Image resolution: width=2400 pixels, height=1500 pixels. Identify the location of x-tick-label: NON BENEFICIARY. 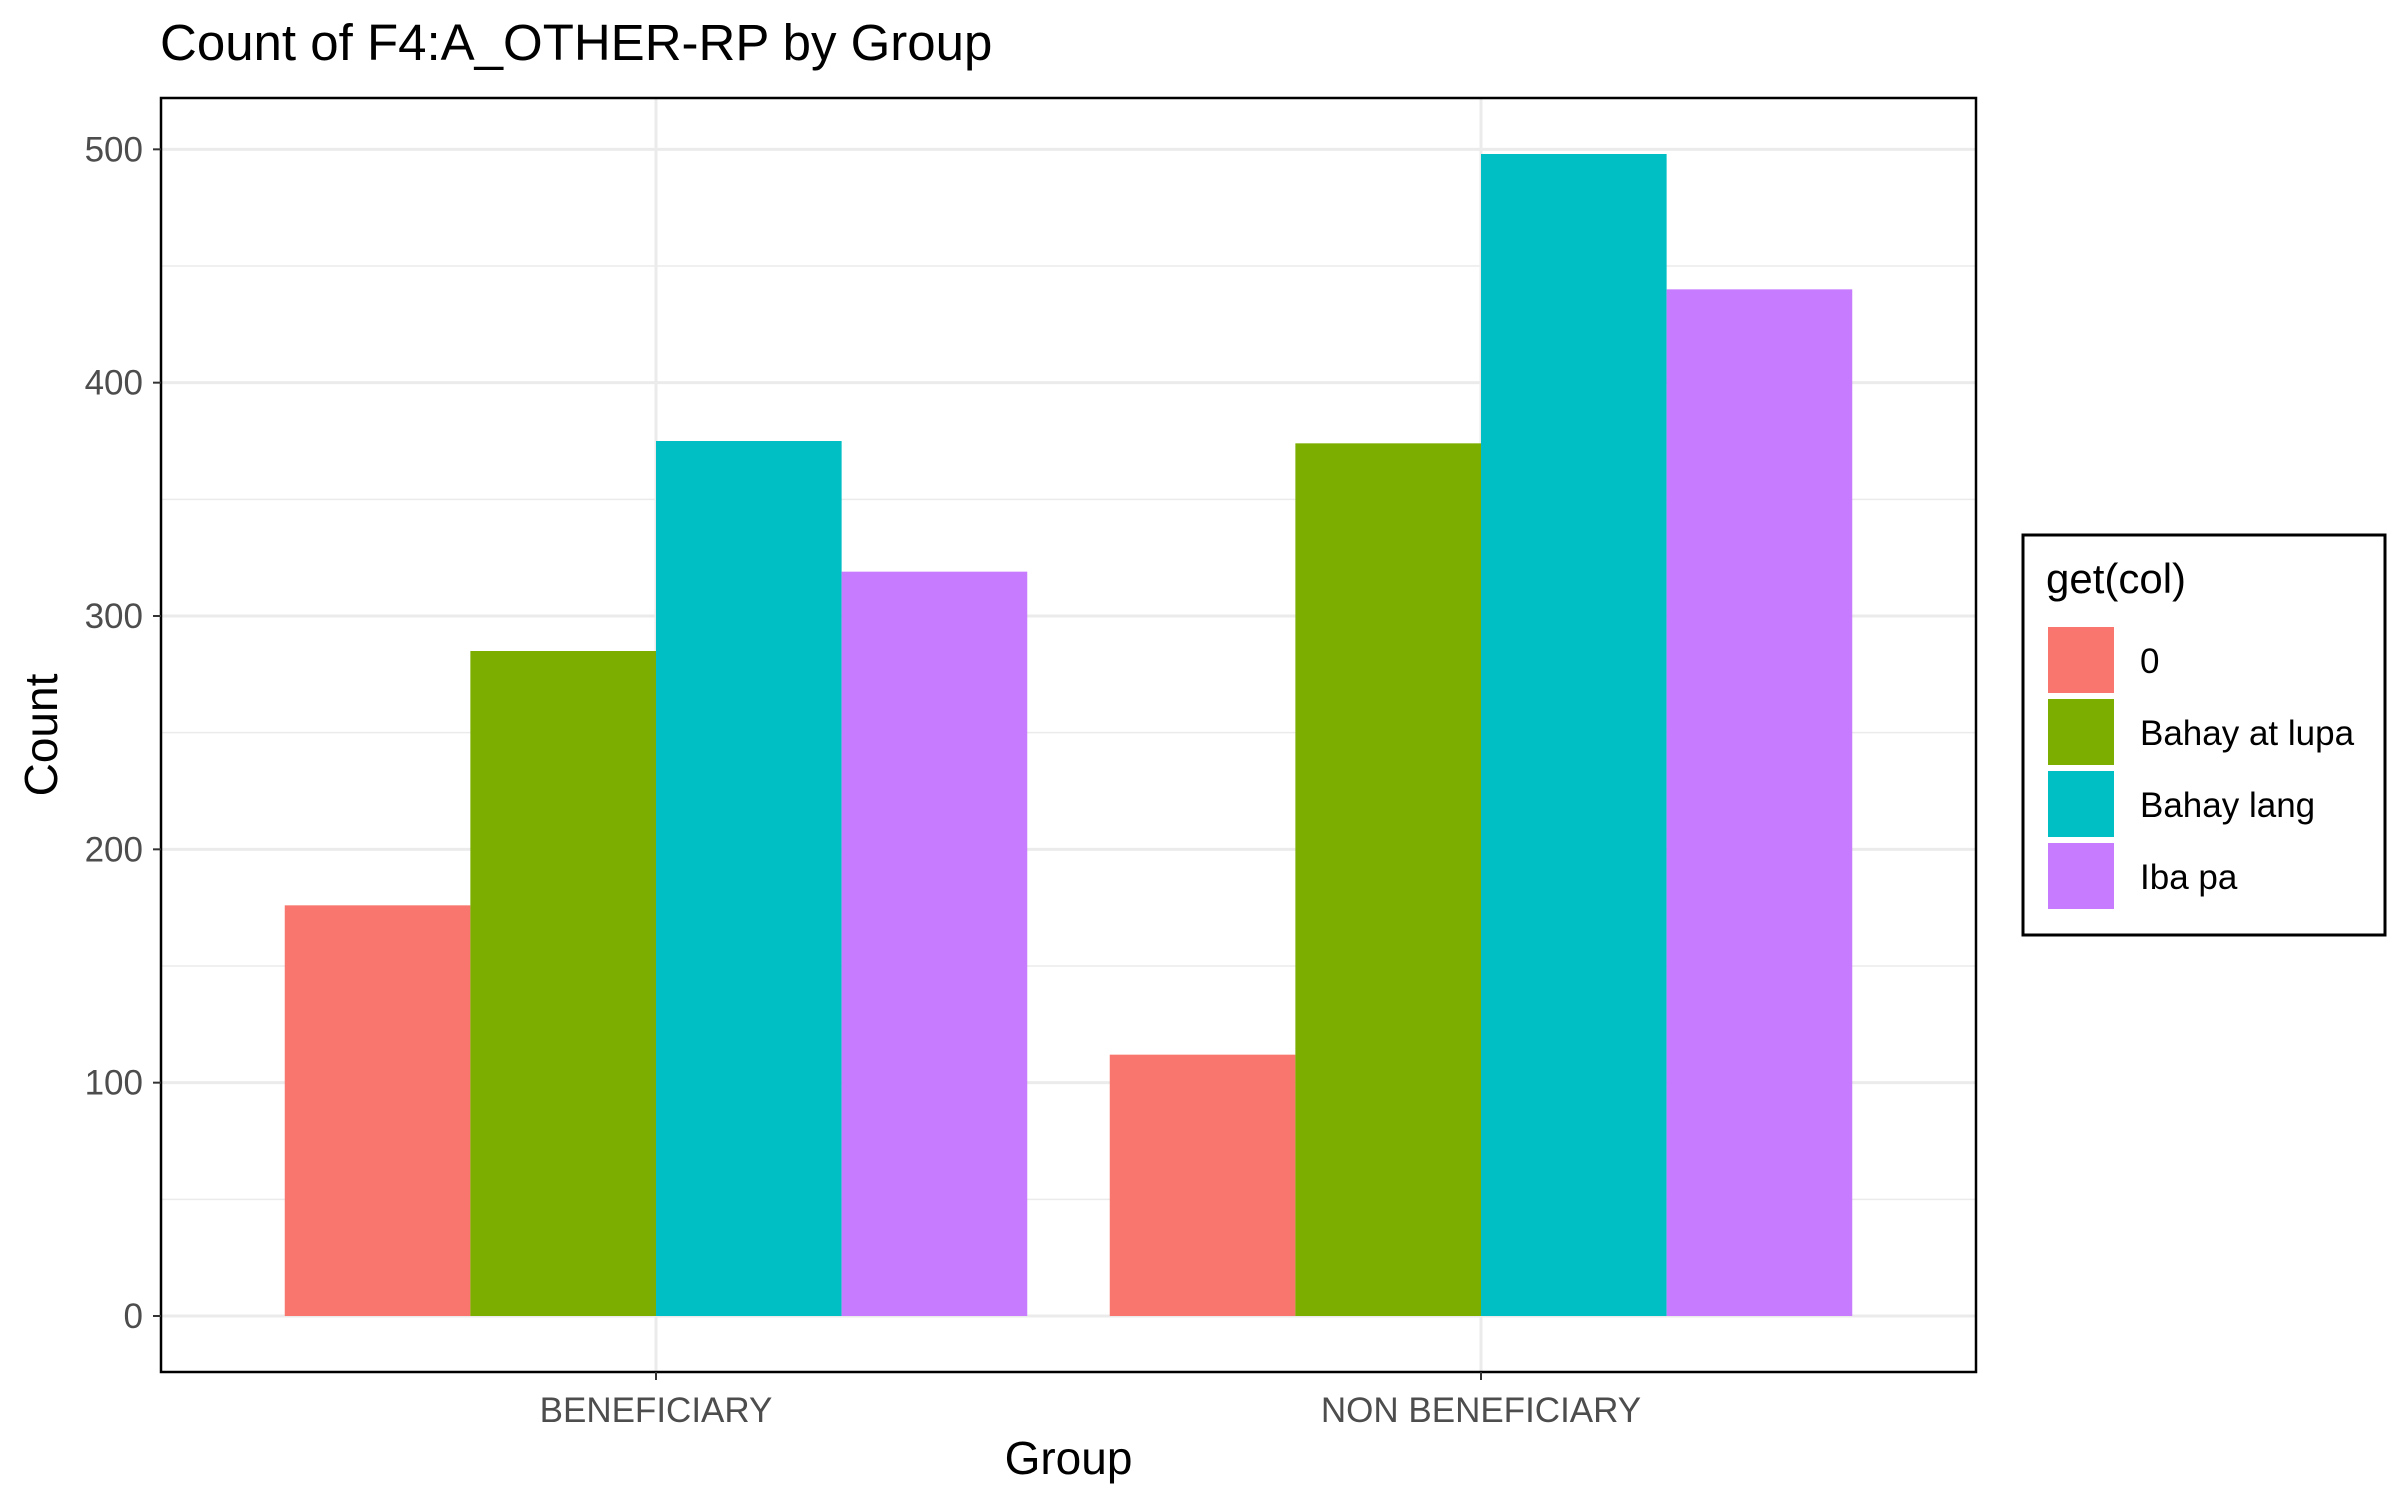
(1481, 1410).